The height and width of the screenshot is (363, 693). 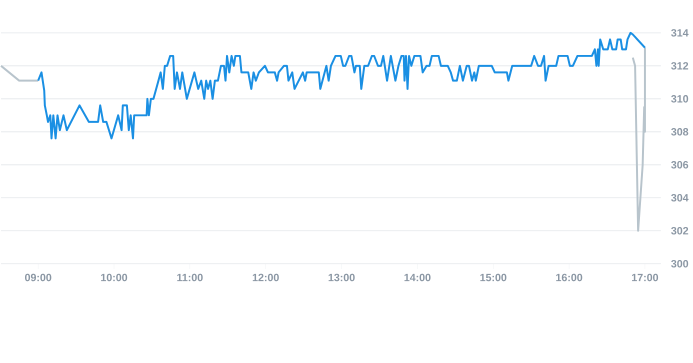 What do you see at coordinates (190, 278) in the screenshot?
I see `x-tick-label: 11:00` at bounding box center [190, 278].